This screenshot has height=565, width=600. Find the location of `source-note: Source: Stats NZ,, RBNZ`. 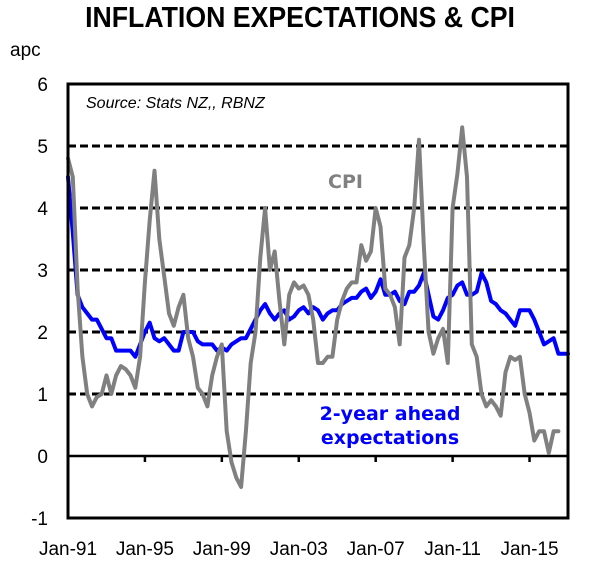

source-note: Source: Stats NZ,, RBNZ is located at coordinates (176, 103).